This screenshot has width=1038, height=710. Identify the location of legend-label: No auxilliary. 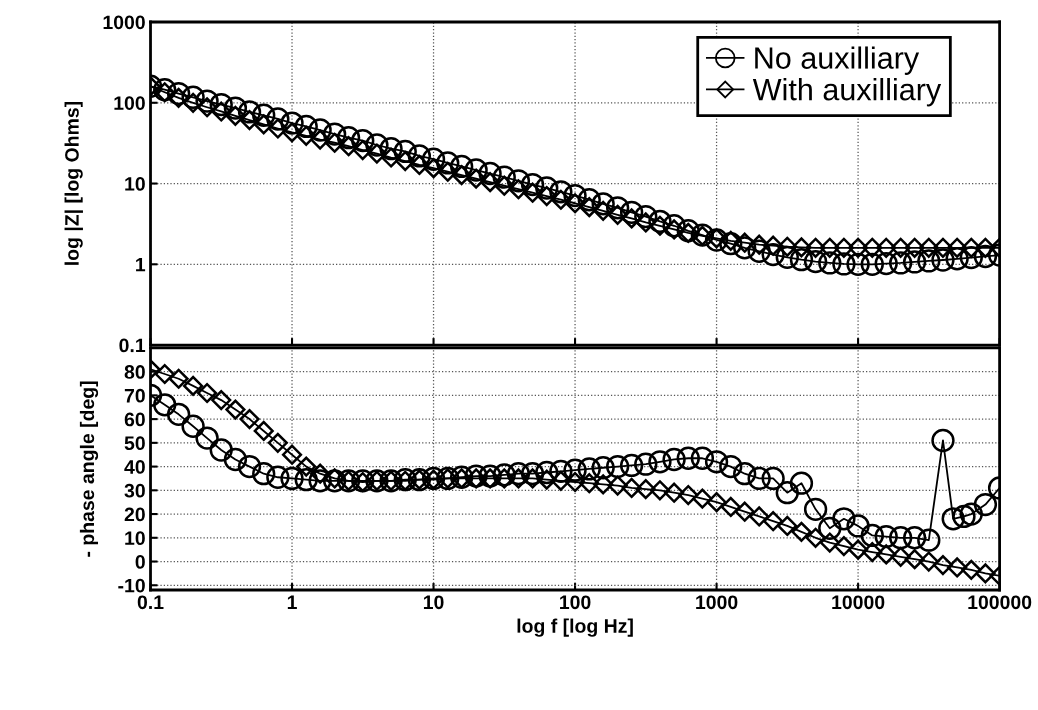
(837, 60).